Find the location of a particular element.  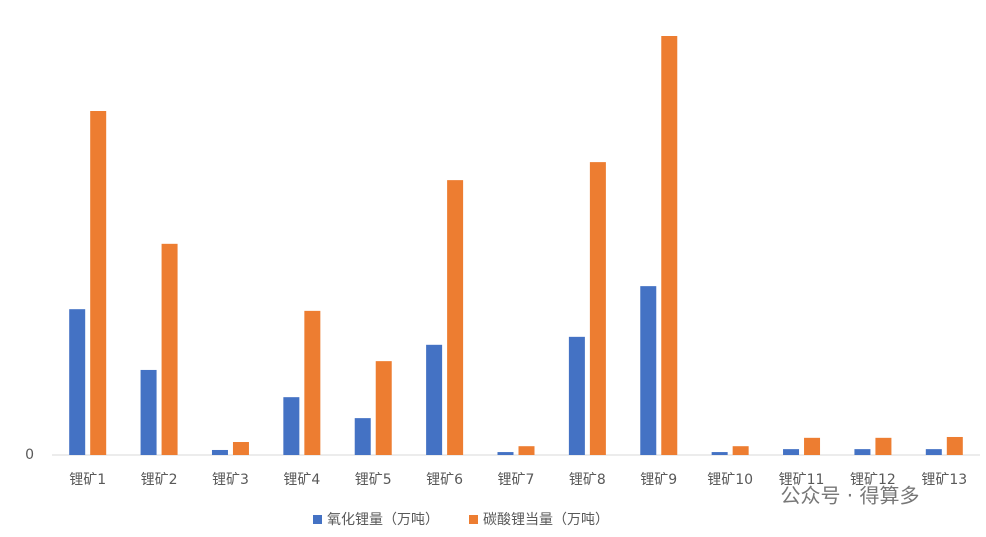

y-tick-label: 0 is located at coordinates (29, 455).